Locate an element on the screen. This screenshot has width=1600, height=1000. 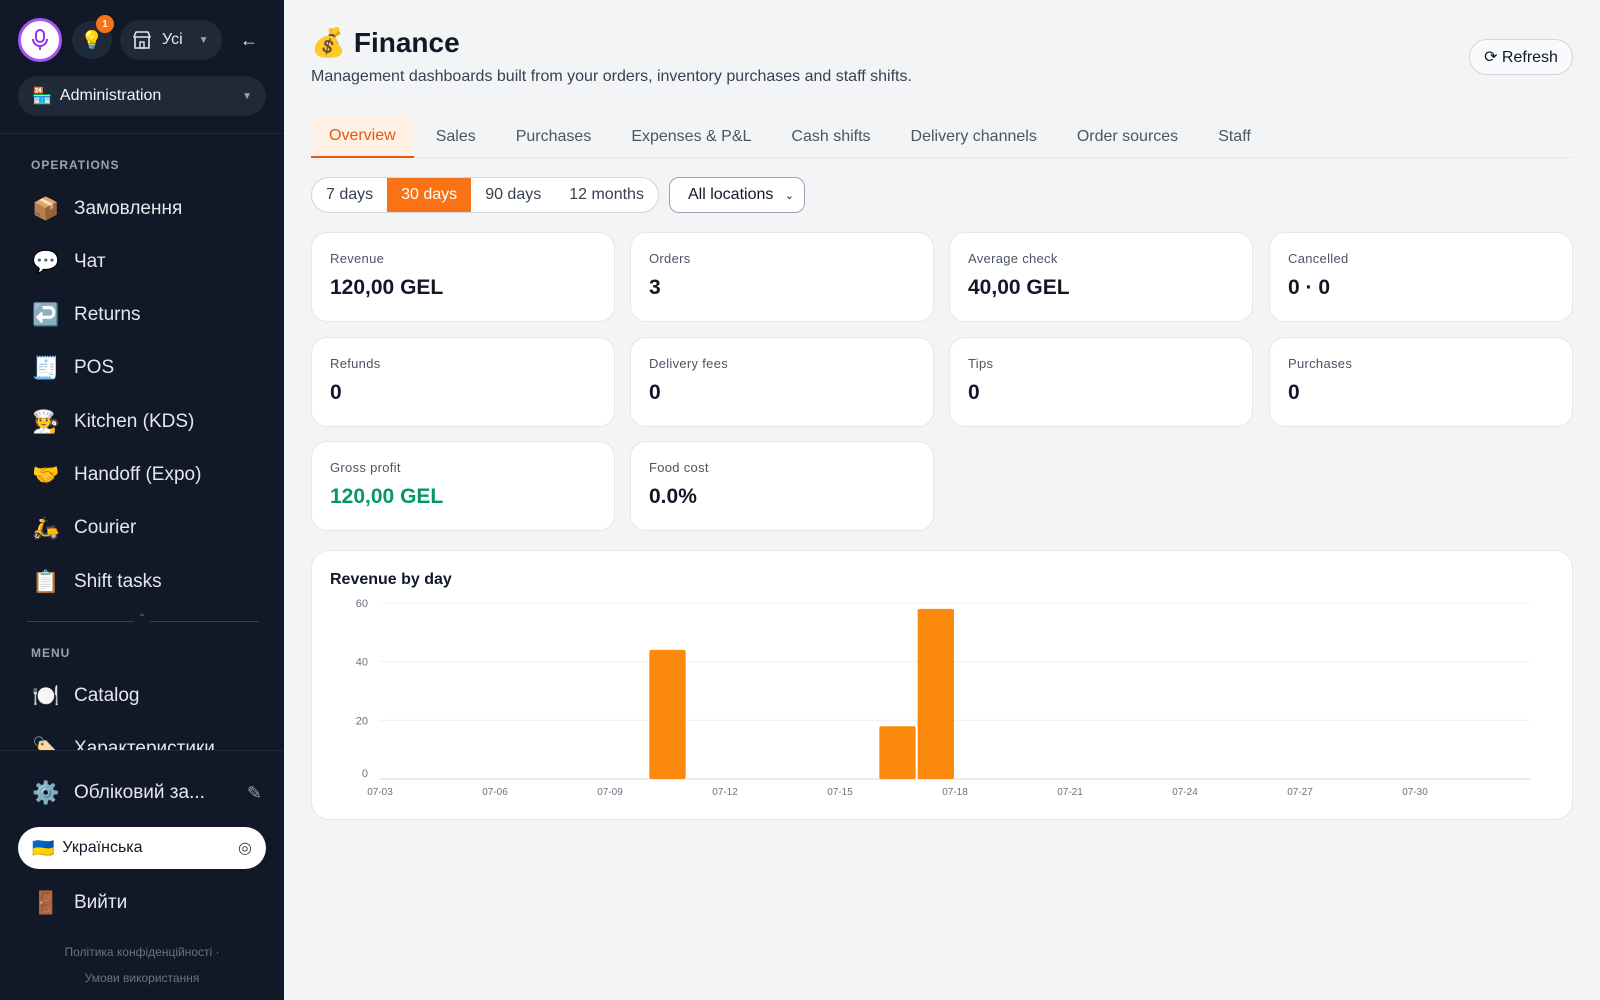
sidebar-item-shift-tasks: 📋 Shift tasks is located at coordinates (146, 582).